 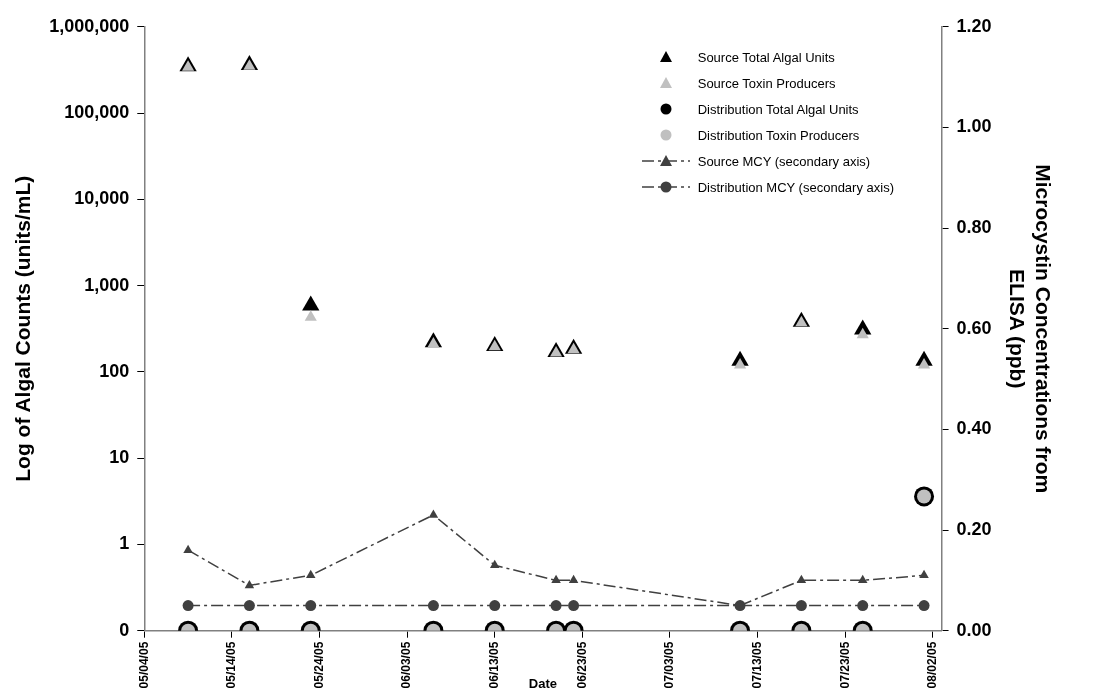 What do you see at coordinates (756, 665) in the screenshot?
I see `x-tick-label: 07/13/05` at bounding box center [756, 665].